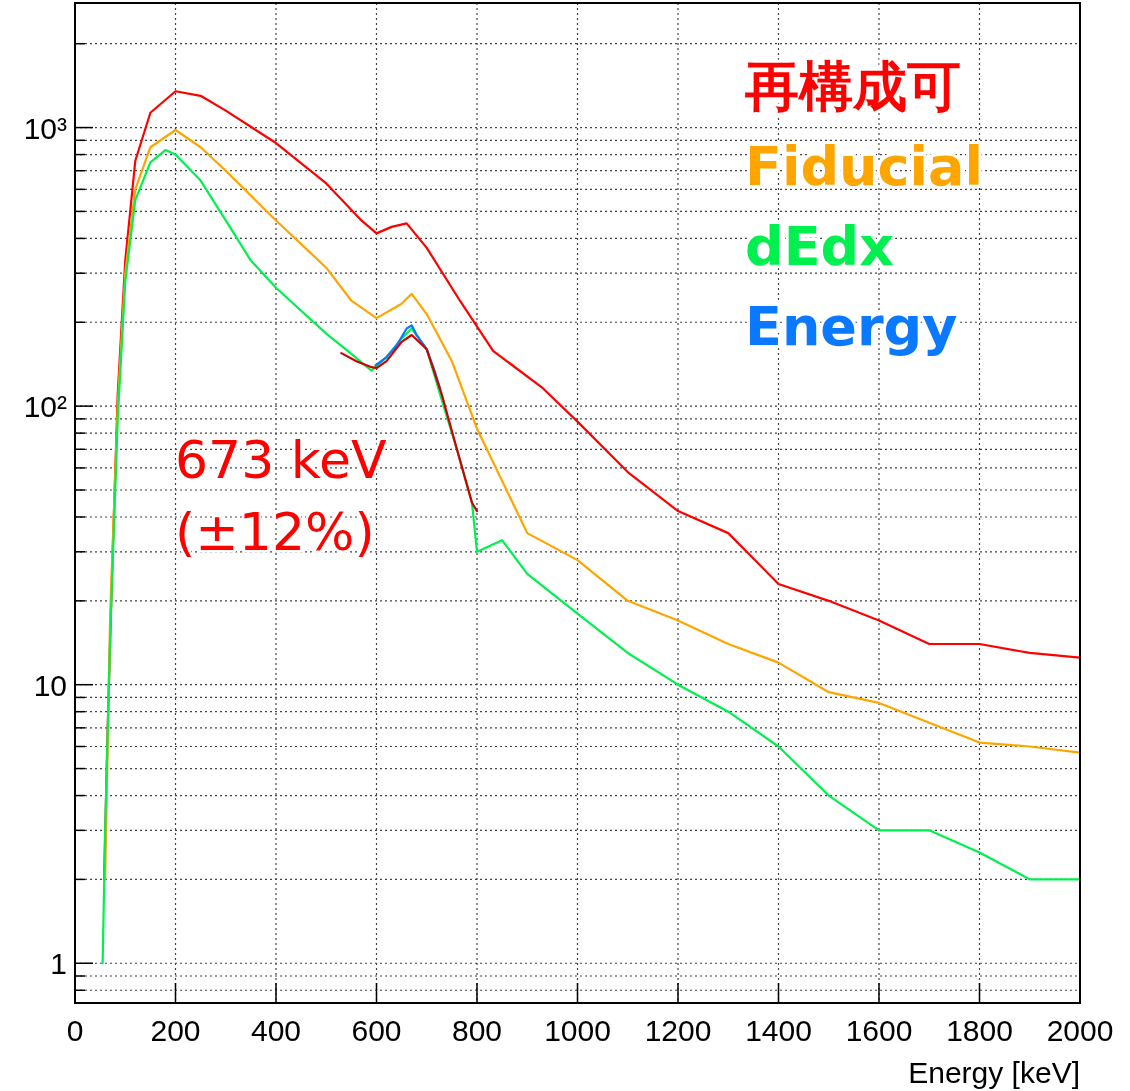 This screenshot has width=1130, height=1091. I want to click on x-tick-label: 400, so click(276, 1030).